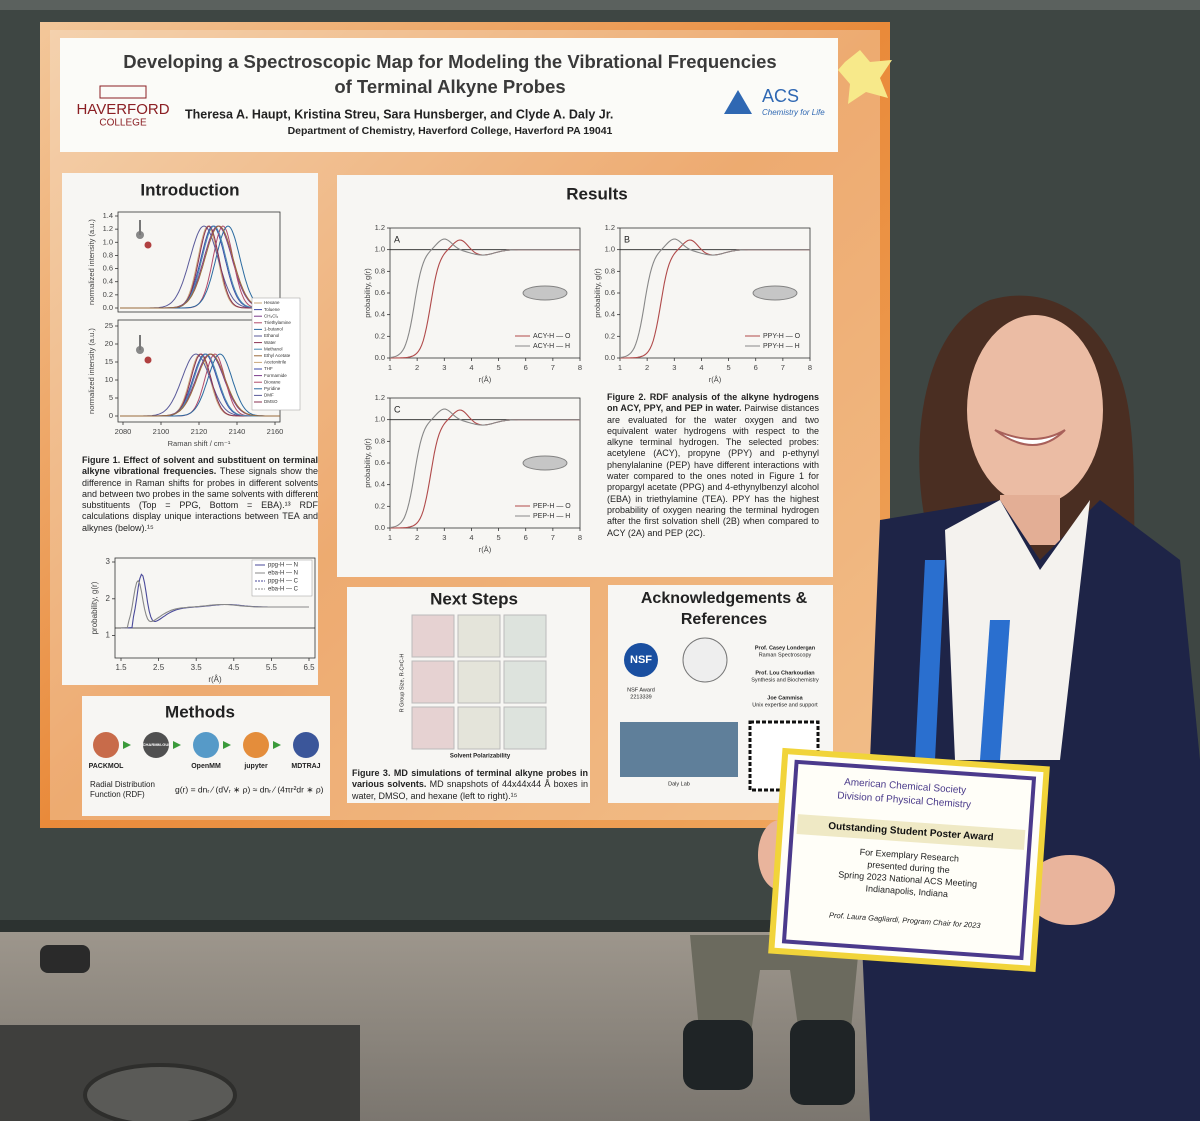  I want to click on x-tick-label: 4.5, so click(234, 667).